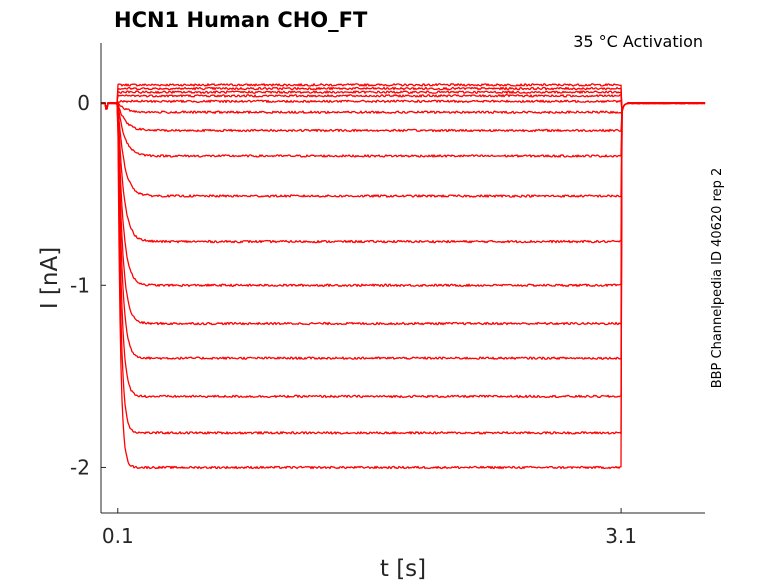 The image size is (778, 583). What do you see at coordinates (241, 20) in the screenshot?
I see `chart-title: HCN1 Human CHO_FT` at bounding box center [241, 20].